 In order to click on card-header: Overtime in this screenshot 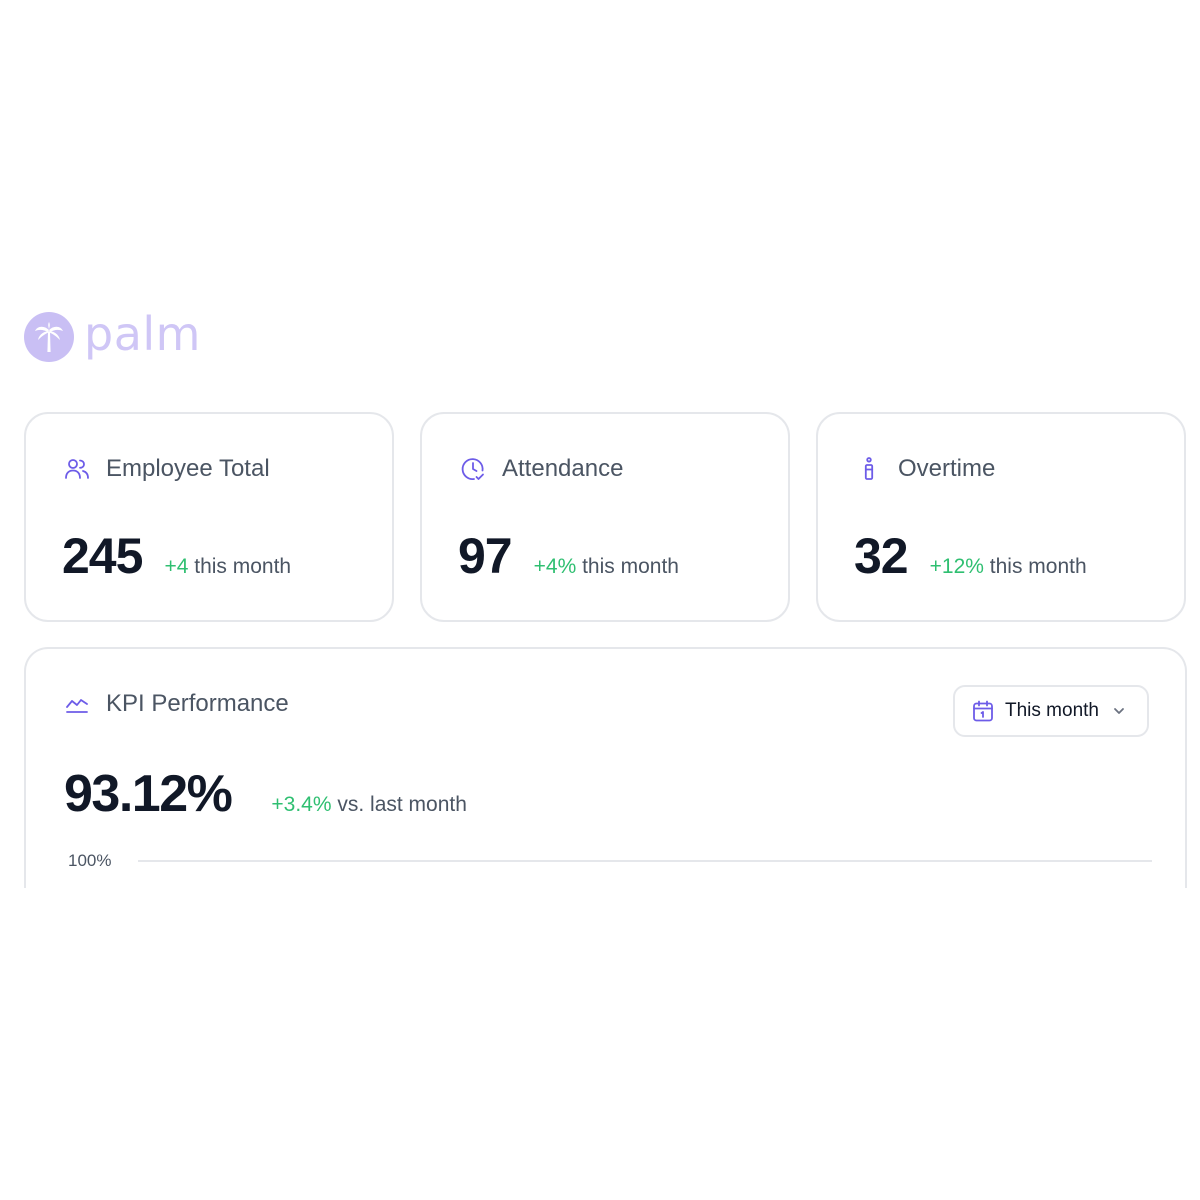, I will do `click(925, 469)`.